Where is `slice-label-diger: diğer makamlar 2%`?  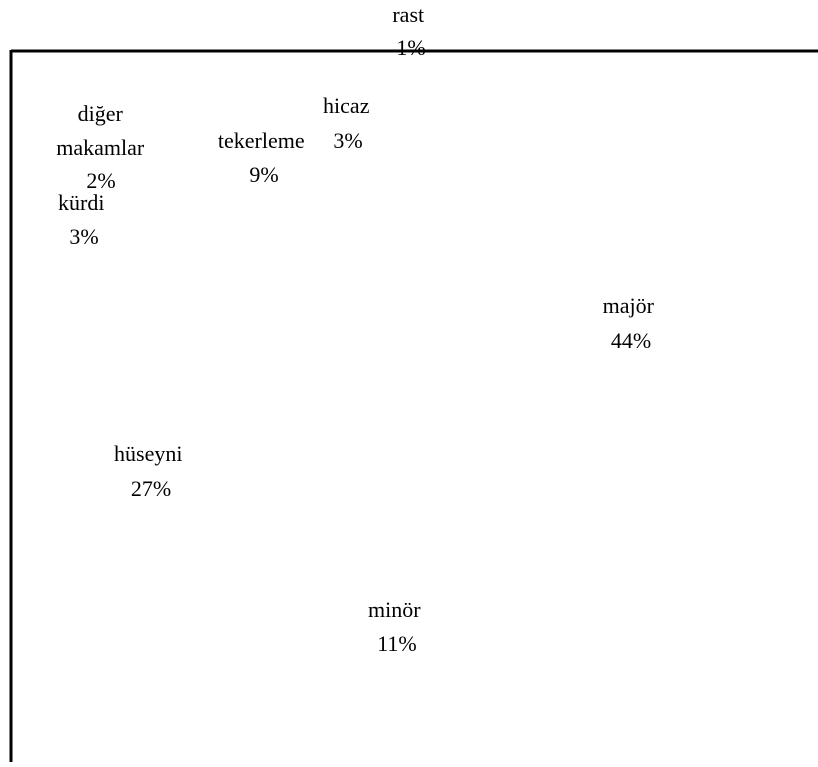
slice-label-diger: diğer makamlar 2% is located at coordinates (102, 147).